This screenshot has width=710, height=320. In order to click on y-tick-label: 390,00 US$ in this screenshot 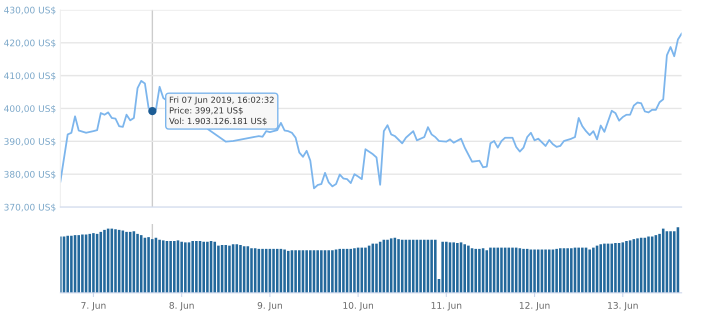, I will do `click(30, 142)`.